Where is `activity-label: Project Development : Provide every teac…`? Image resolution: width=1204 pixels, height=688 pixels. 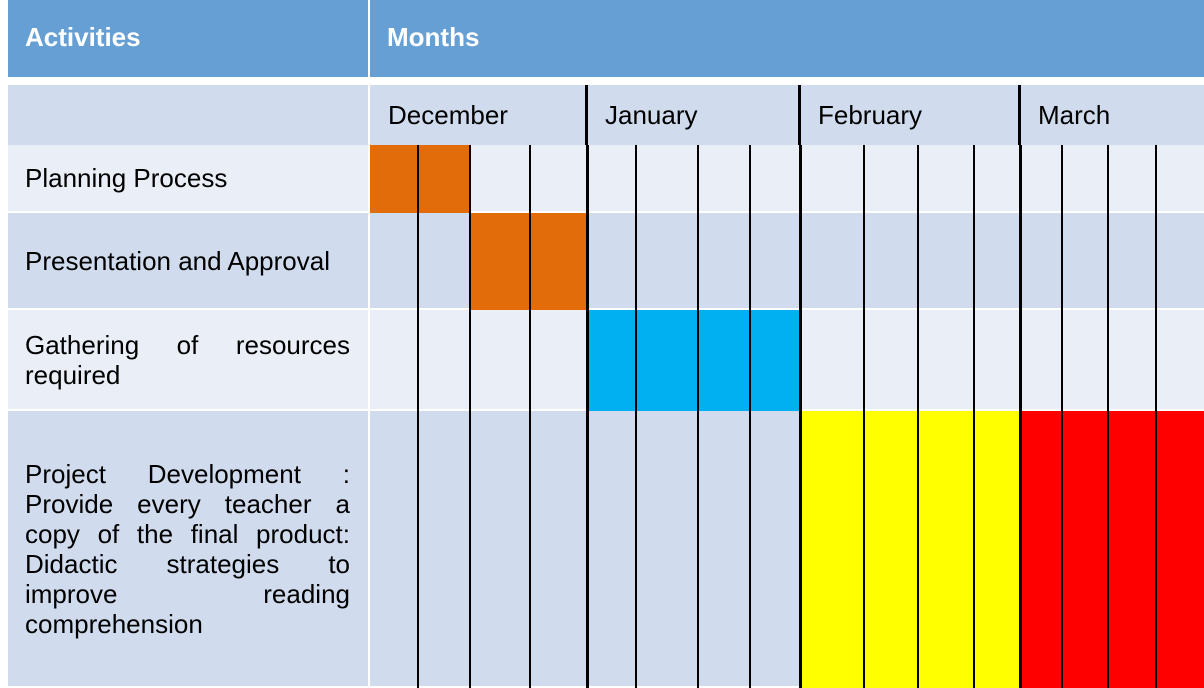 activity-label: Project Development : Provide every teac… is located at coordinates (188, 548).